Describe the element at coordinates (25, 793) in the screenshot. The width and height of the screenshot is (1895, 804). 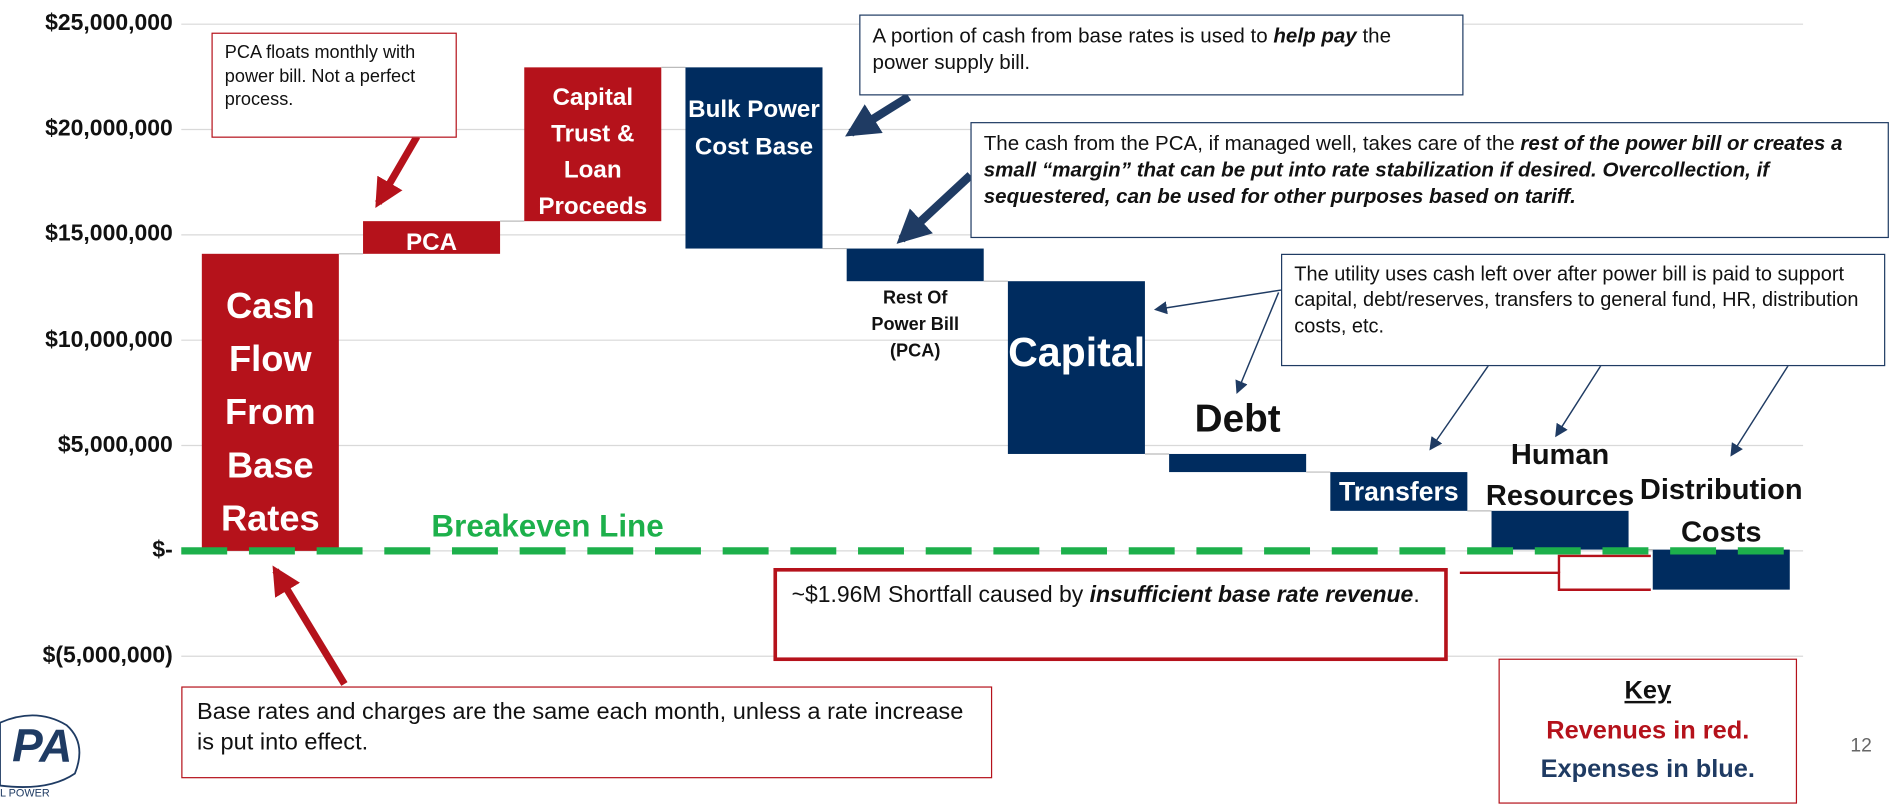
I see `logo-subtext: L POWER` at that location.